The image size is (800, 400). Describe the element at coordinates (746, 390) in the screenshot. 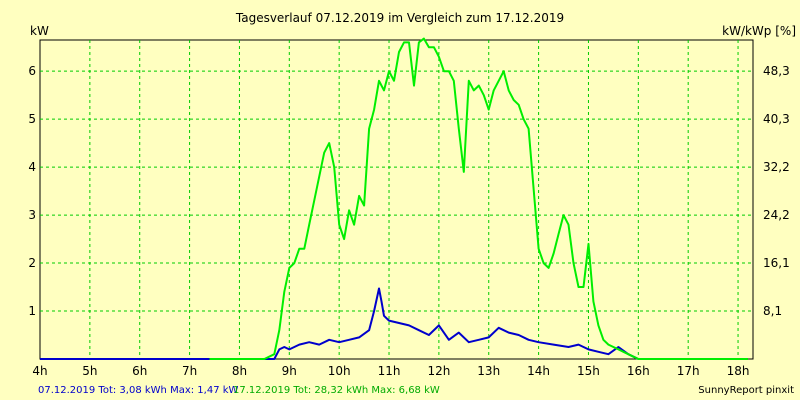

I see `brand-label: SunnyReport pinxit` at that location.